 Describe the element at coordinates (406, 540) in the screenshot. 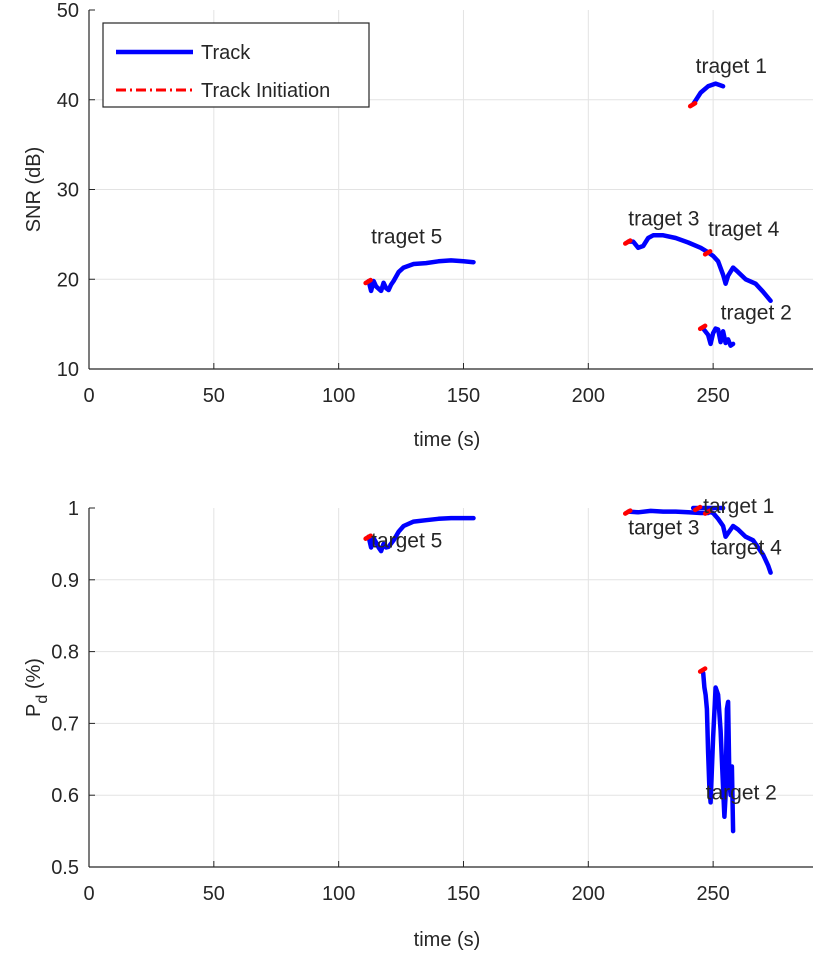

I see `annotation-label: target 5` at that location.